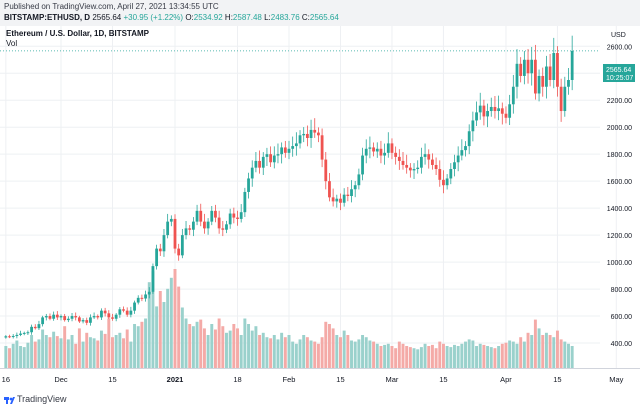 This screenshot has width=640, height=408. Describe the element at coordinates (208, 17) in the screenshot. I see `prev-close-value: 2534.92` at that location.